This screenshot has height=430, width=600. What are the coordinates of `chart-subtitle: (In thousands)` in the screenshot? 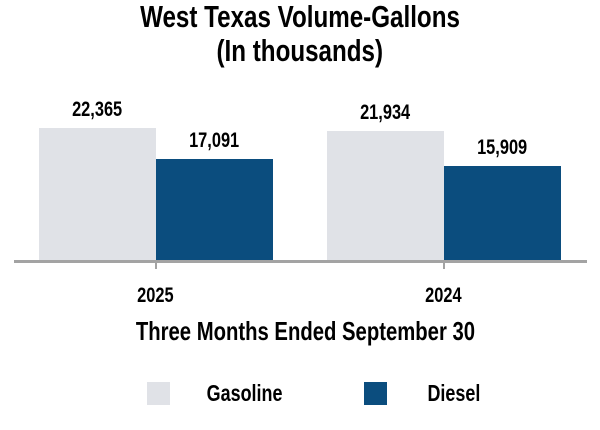 It's located at (300, 50).